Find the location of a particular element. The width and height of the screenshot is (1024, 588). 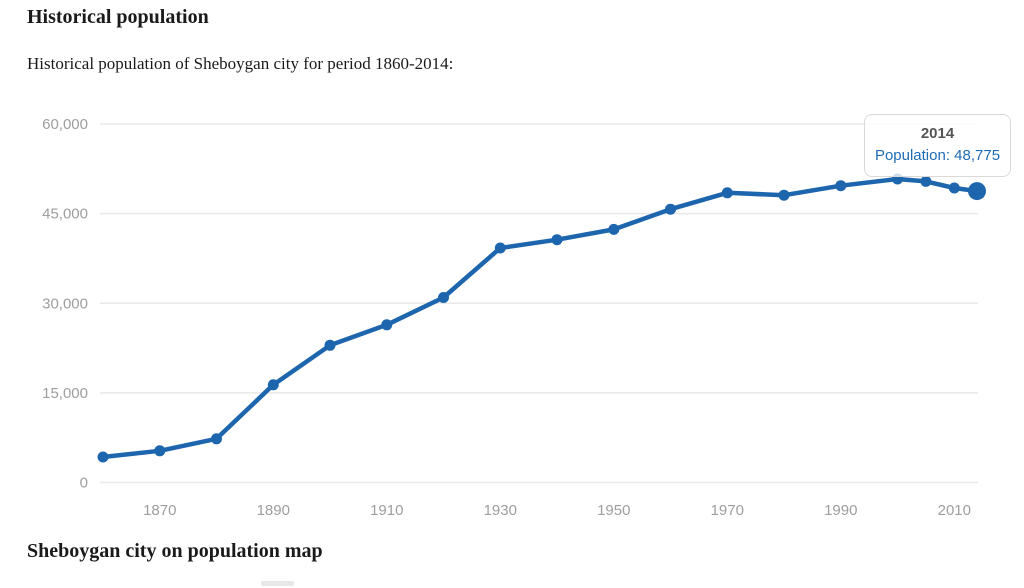

x-axis-label: 1990 is located at coordinates (840, 510).